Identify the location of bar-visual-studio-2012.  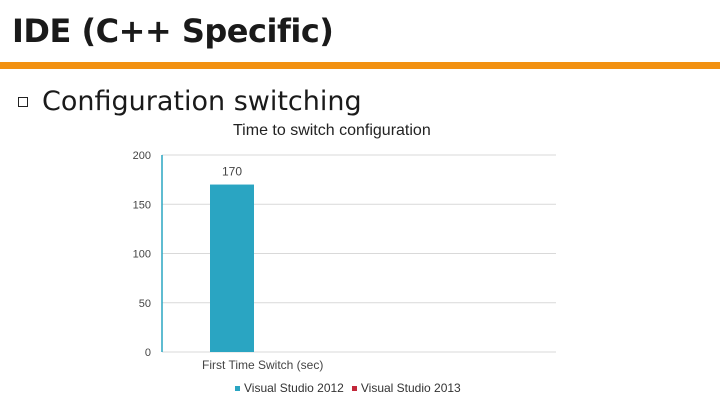
(232, 268).